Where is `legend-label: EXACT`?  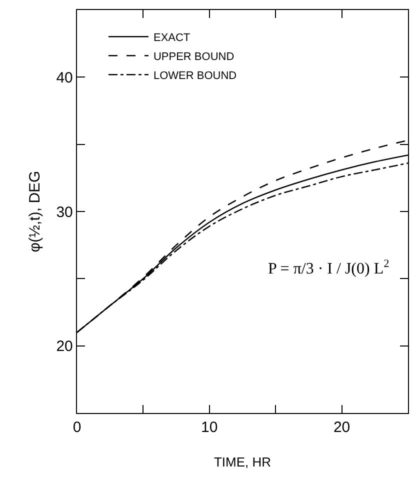
legend-label: EXACT is located at coordinates (171, 38).